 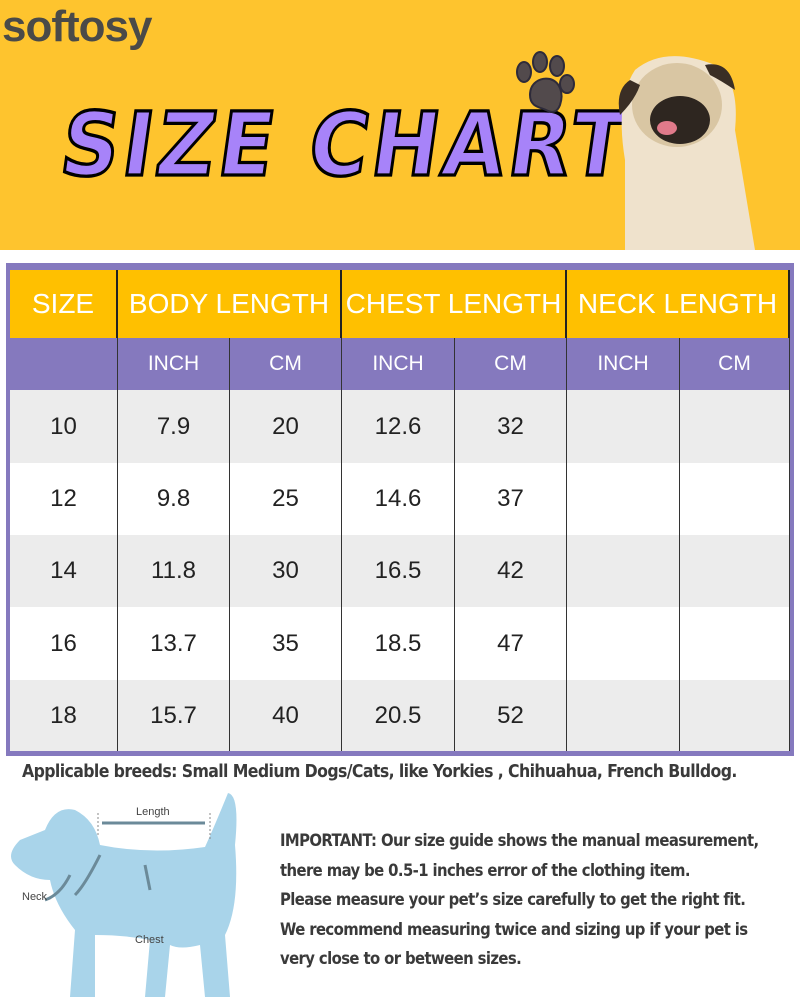 I want to click on table-cell: 18, so click(x=64, y=715).